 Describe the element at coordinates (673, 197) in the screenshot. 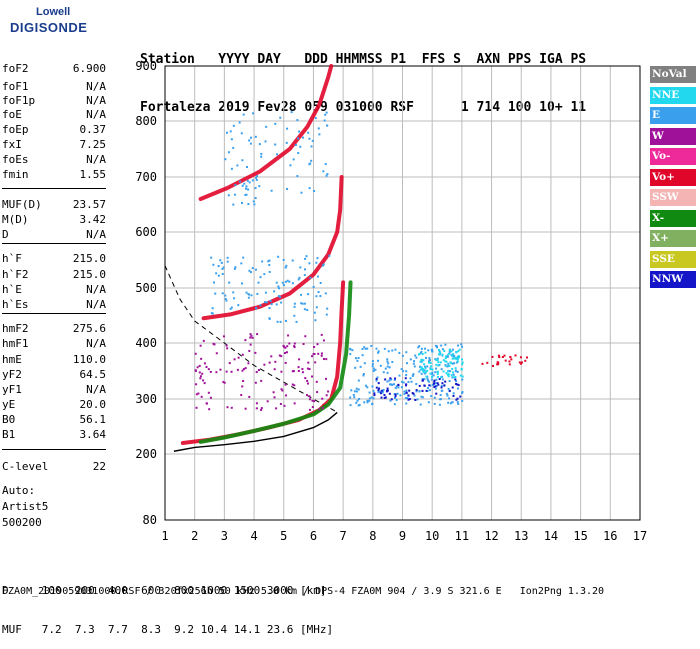

I see `legend-item: SSW` at that location.